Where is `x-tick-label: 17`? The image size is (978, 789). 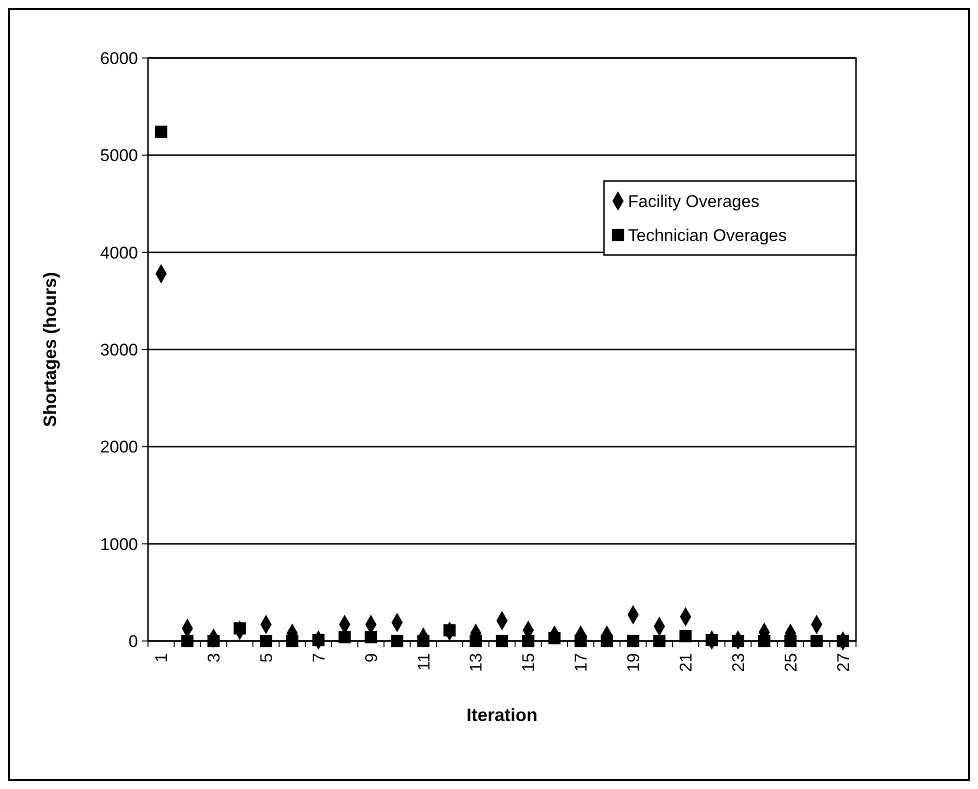 x-tick-label: 17 is located at coordinates (581, 662).